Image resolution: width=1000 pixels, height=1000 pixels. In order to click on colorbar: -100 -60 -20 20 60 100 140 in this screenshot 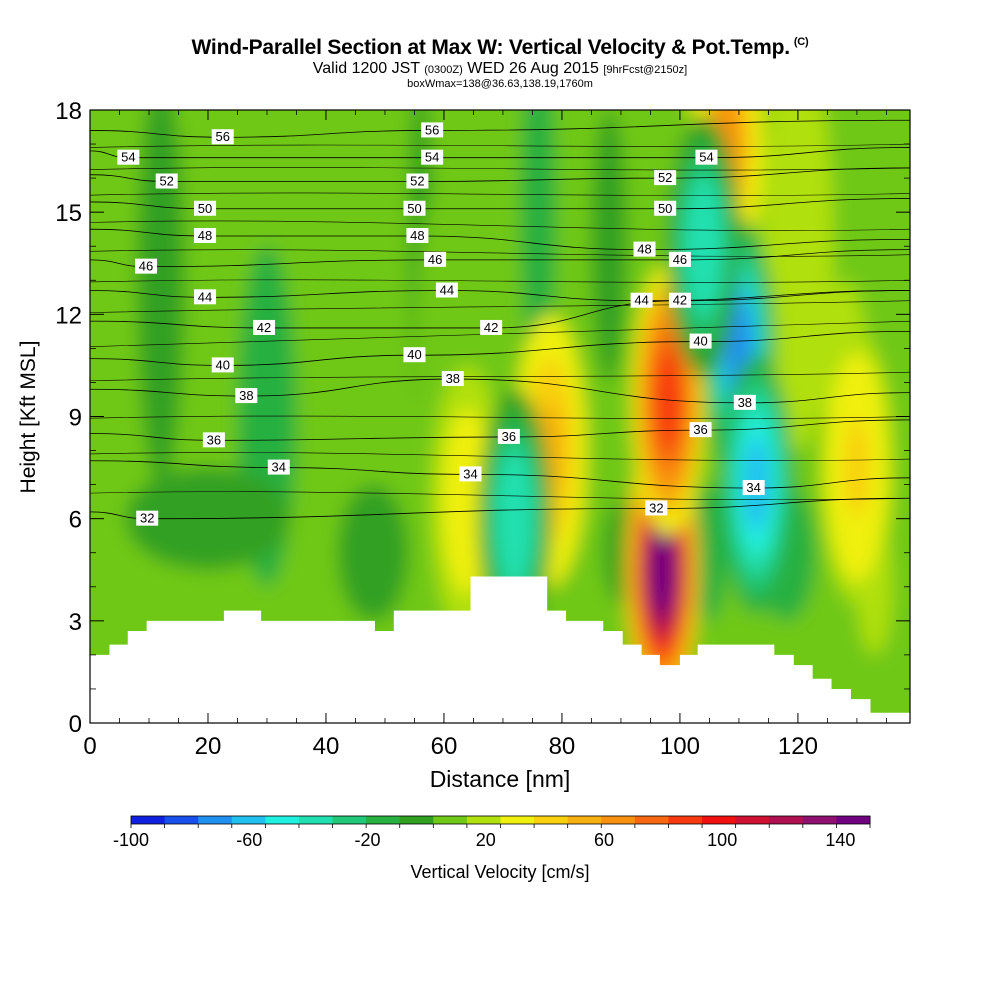, I will do `click(492, 832)`.